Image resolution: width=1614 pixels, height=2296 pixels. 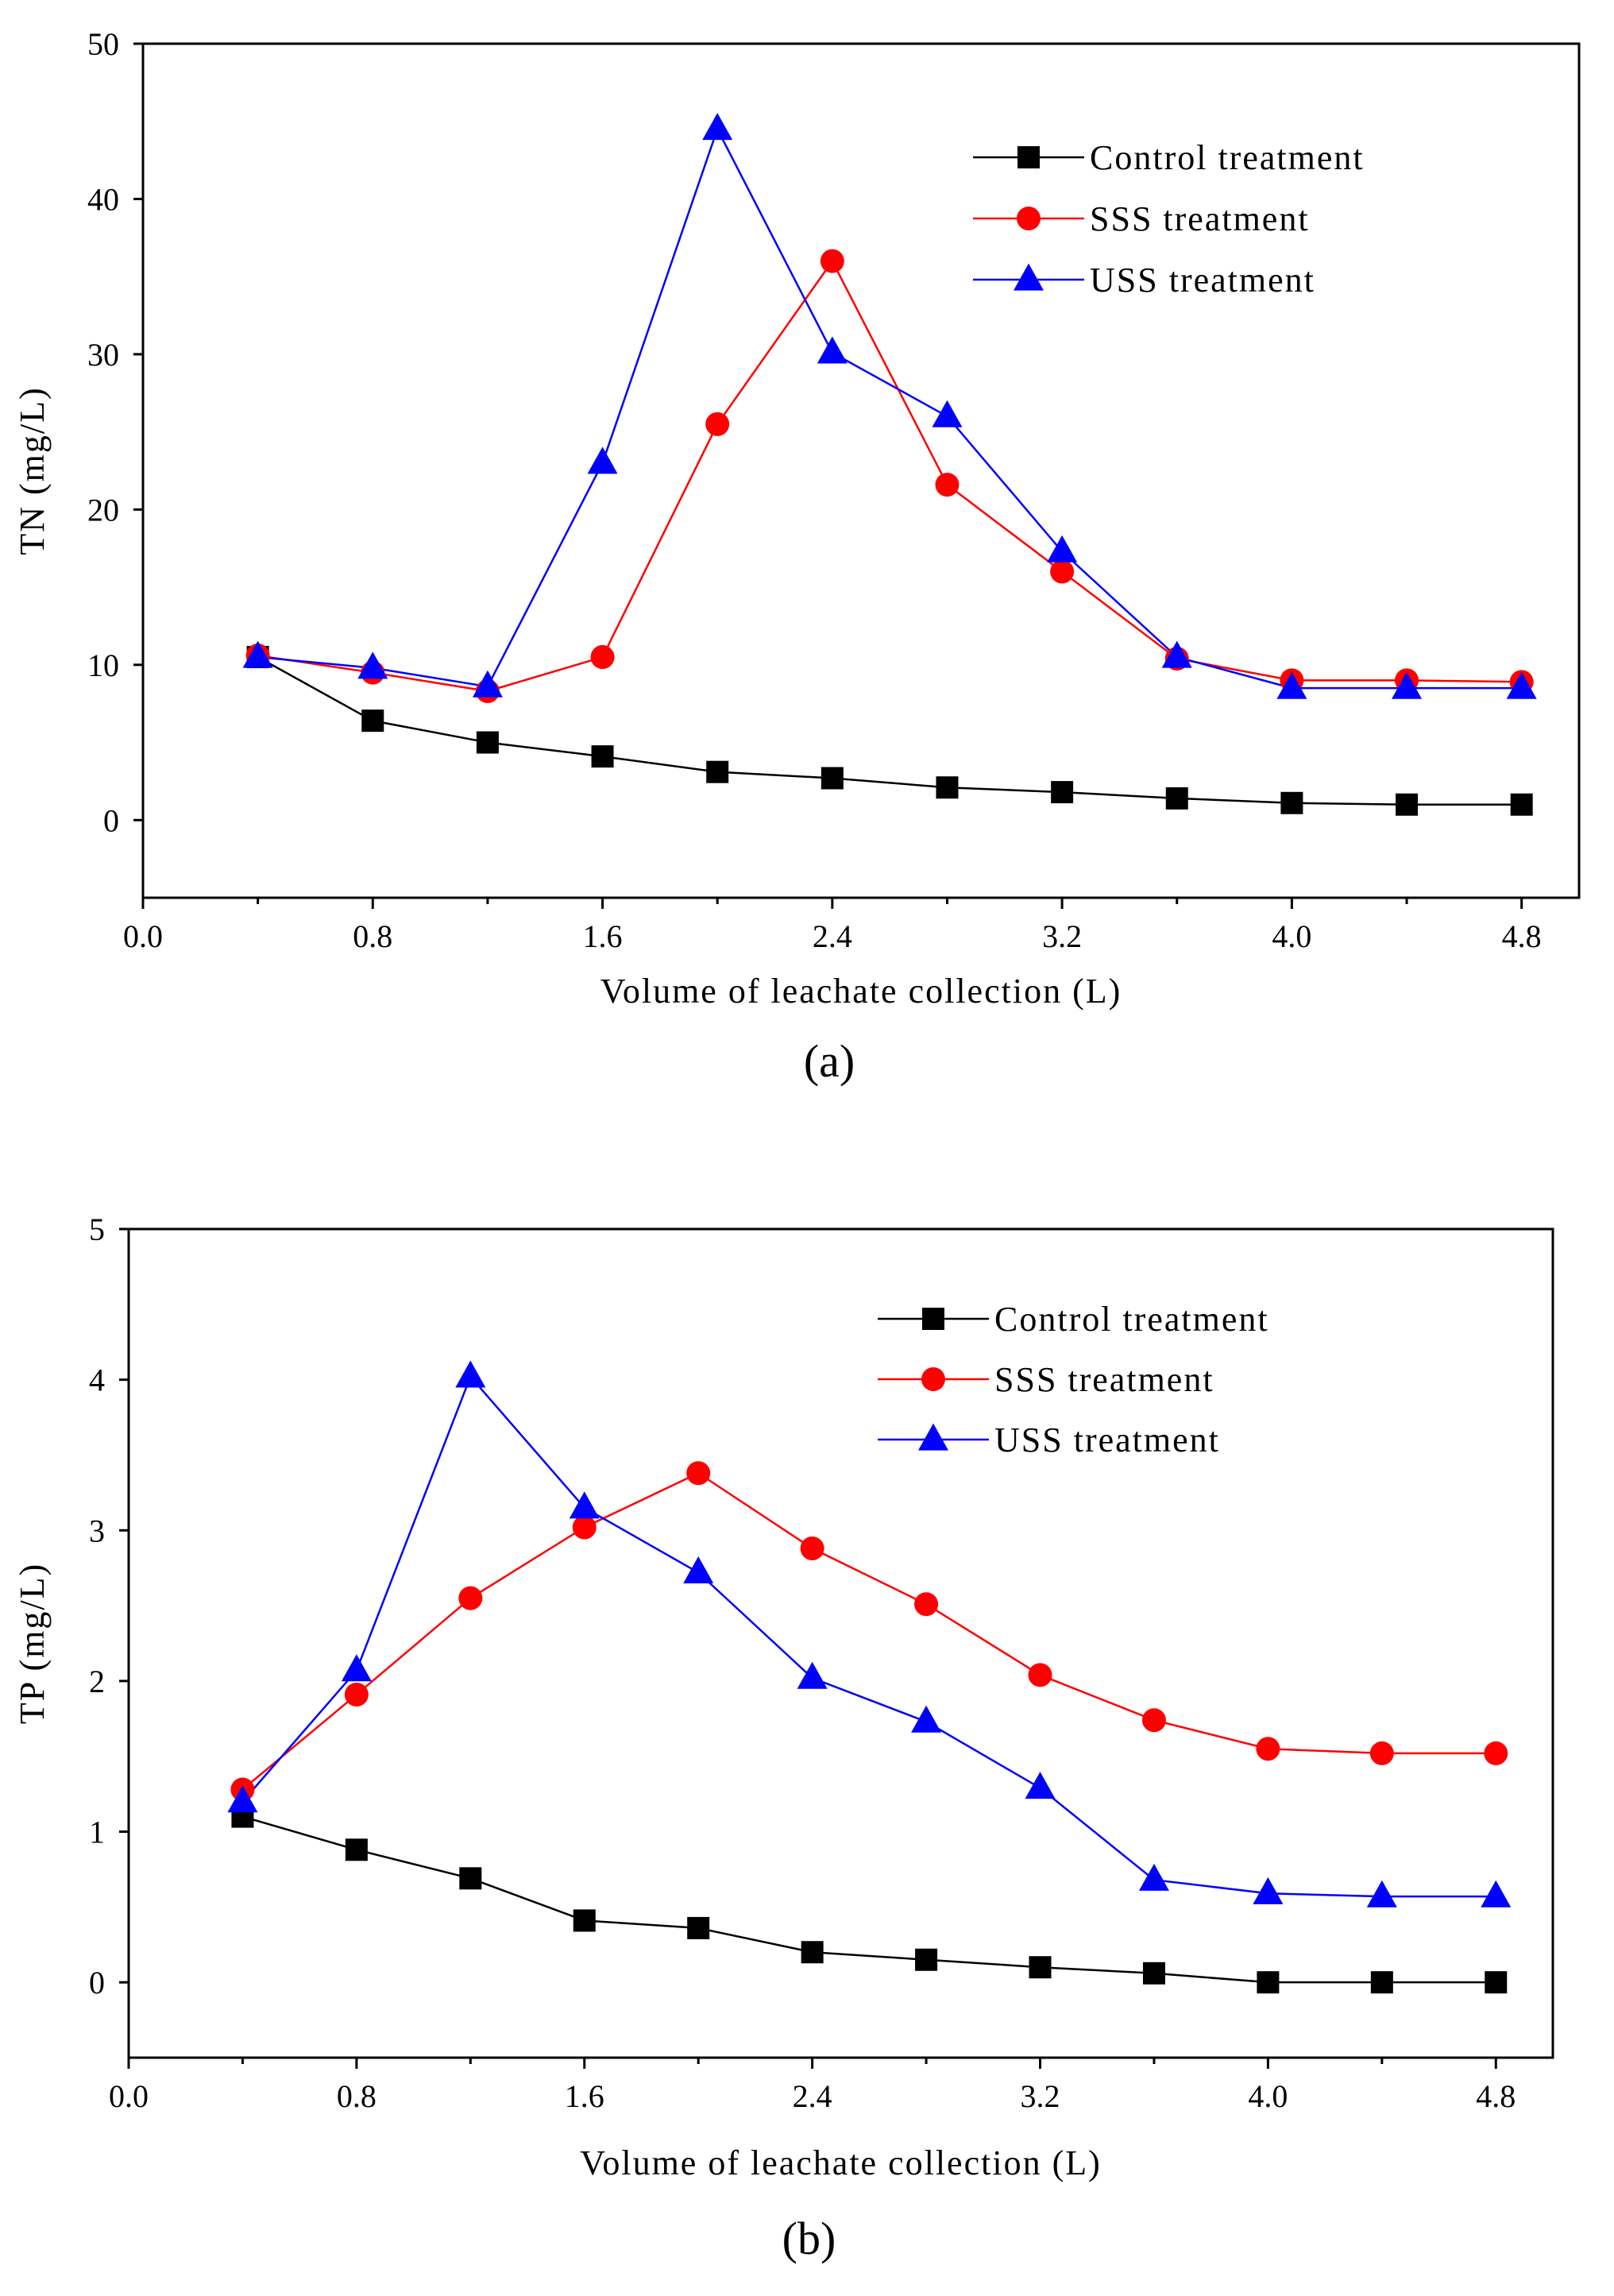 I want to click on y-tick-label: 5, so click(x=97, y=1229).